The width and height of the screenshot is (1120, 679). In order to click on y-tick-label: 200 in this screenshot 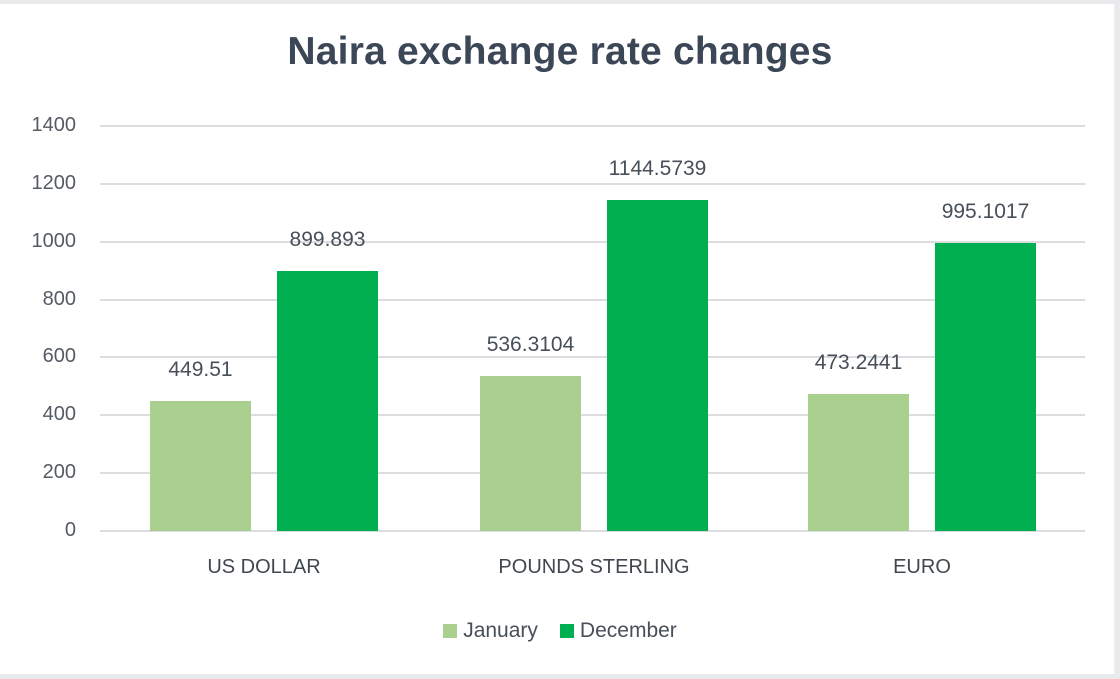, I will do `click(59, 472)`.